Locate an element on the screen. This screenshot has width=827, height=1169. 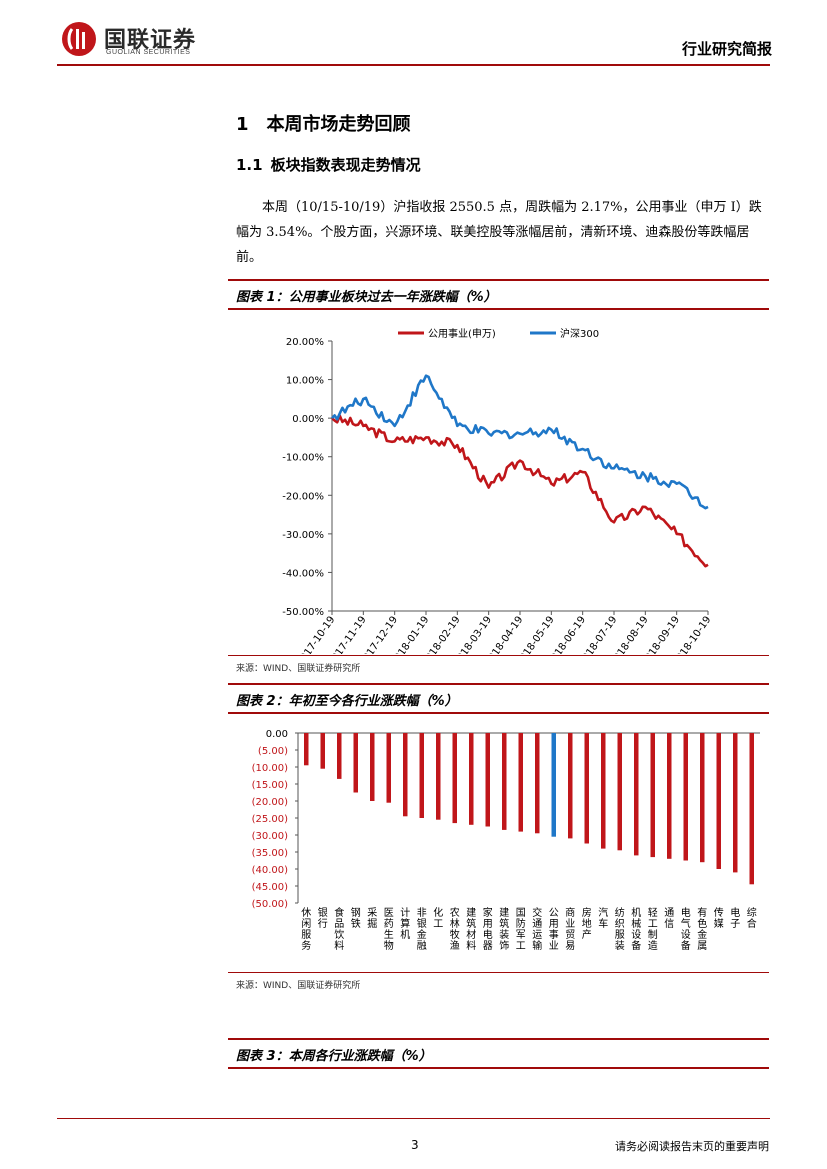
x-tick-label: 防 is located at coordinates (521, 923).